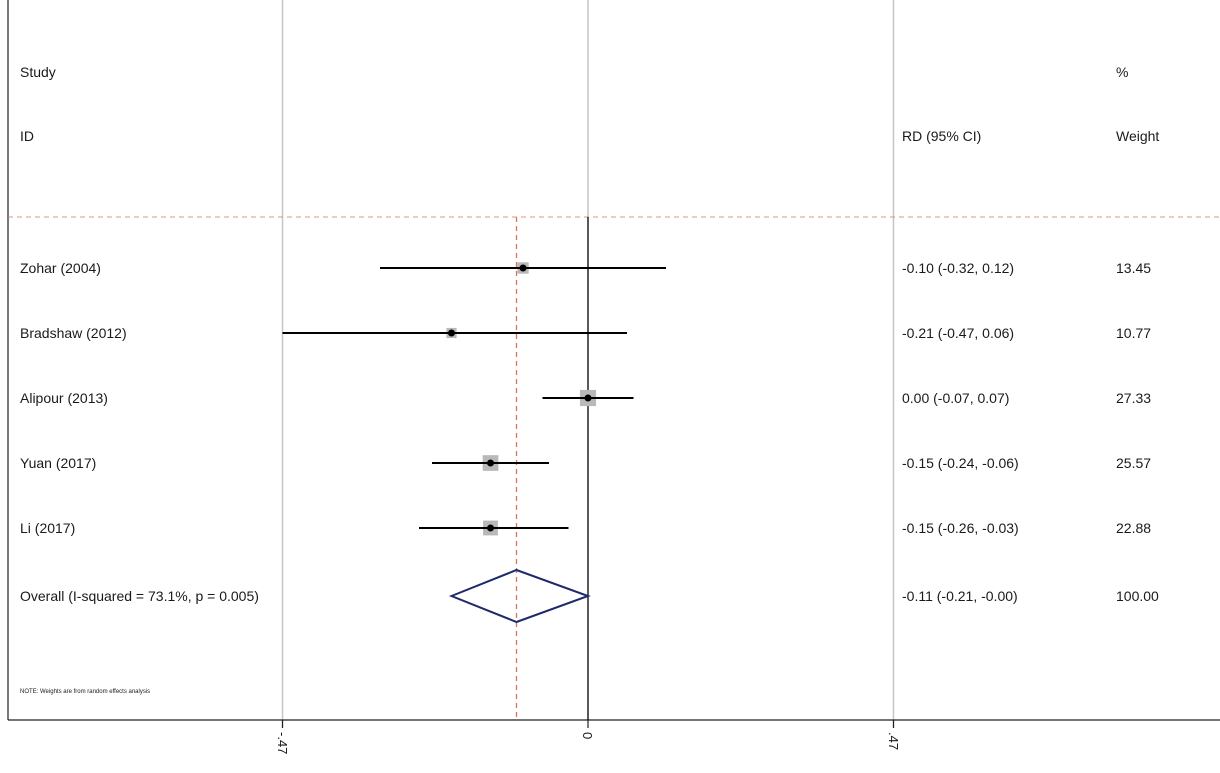  I want to click on study-header: Study, so click(38, 72).